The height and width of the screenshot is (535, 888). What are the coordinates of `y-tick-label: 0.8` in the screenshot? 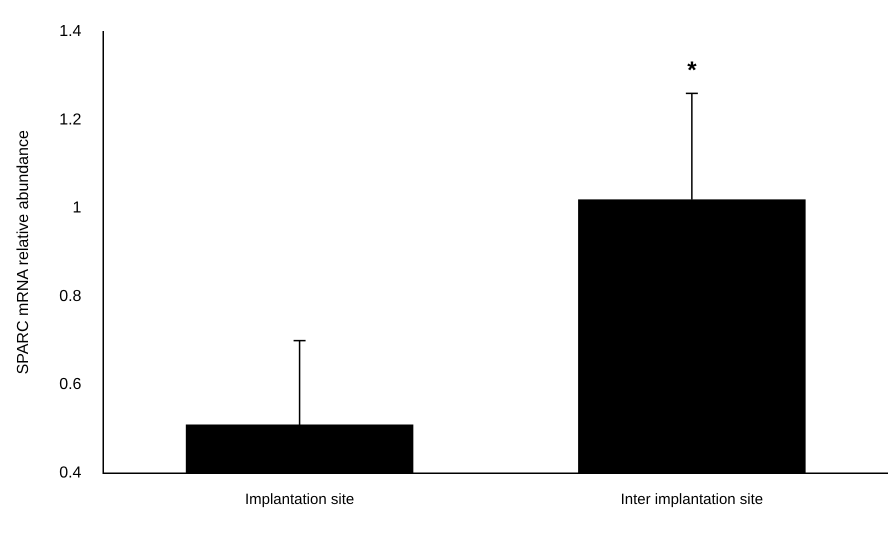 It's located at (70, 296).